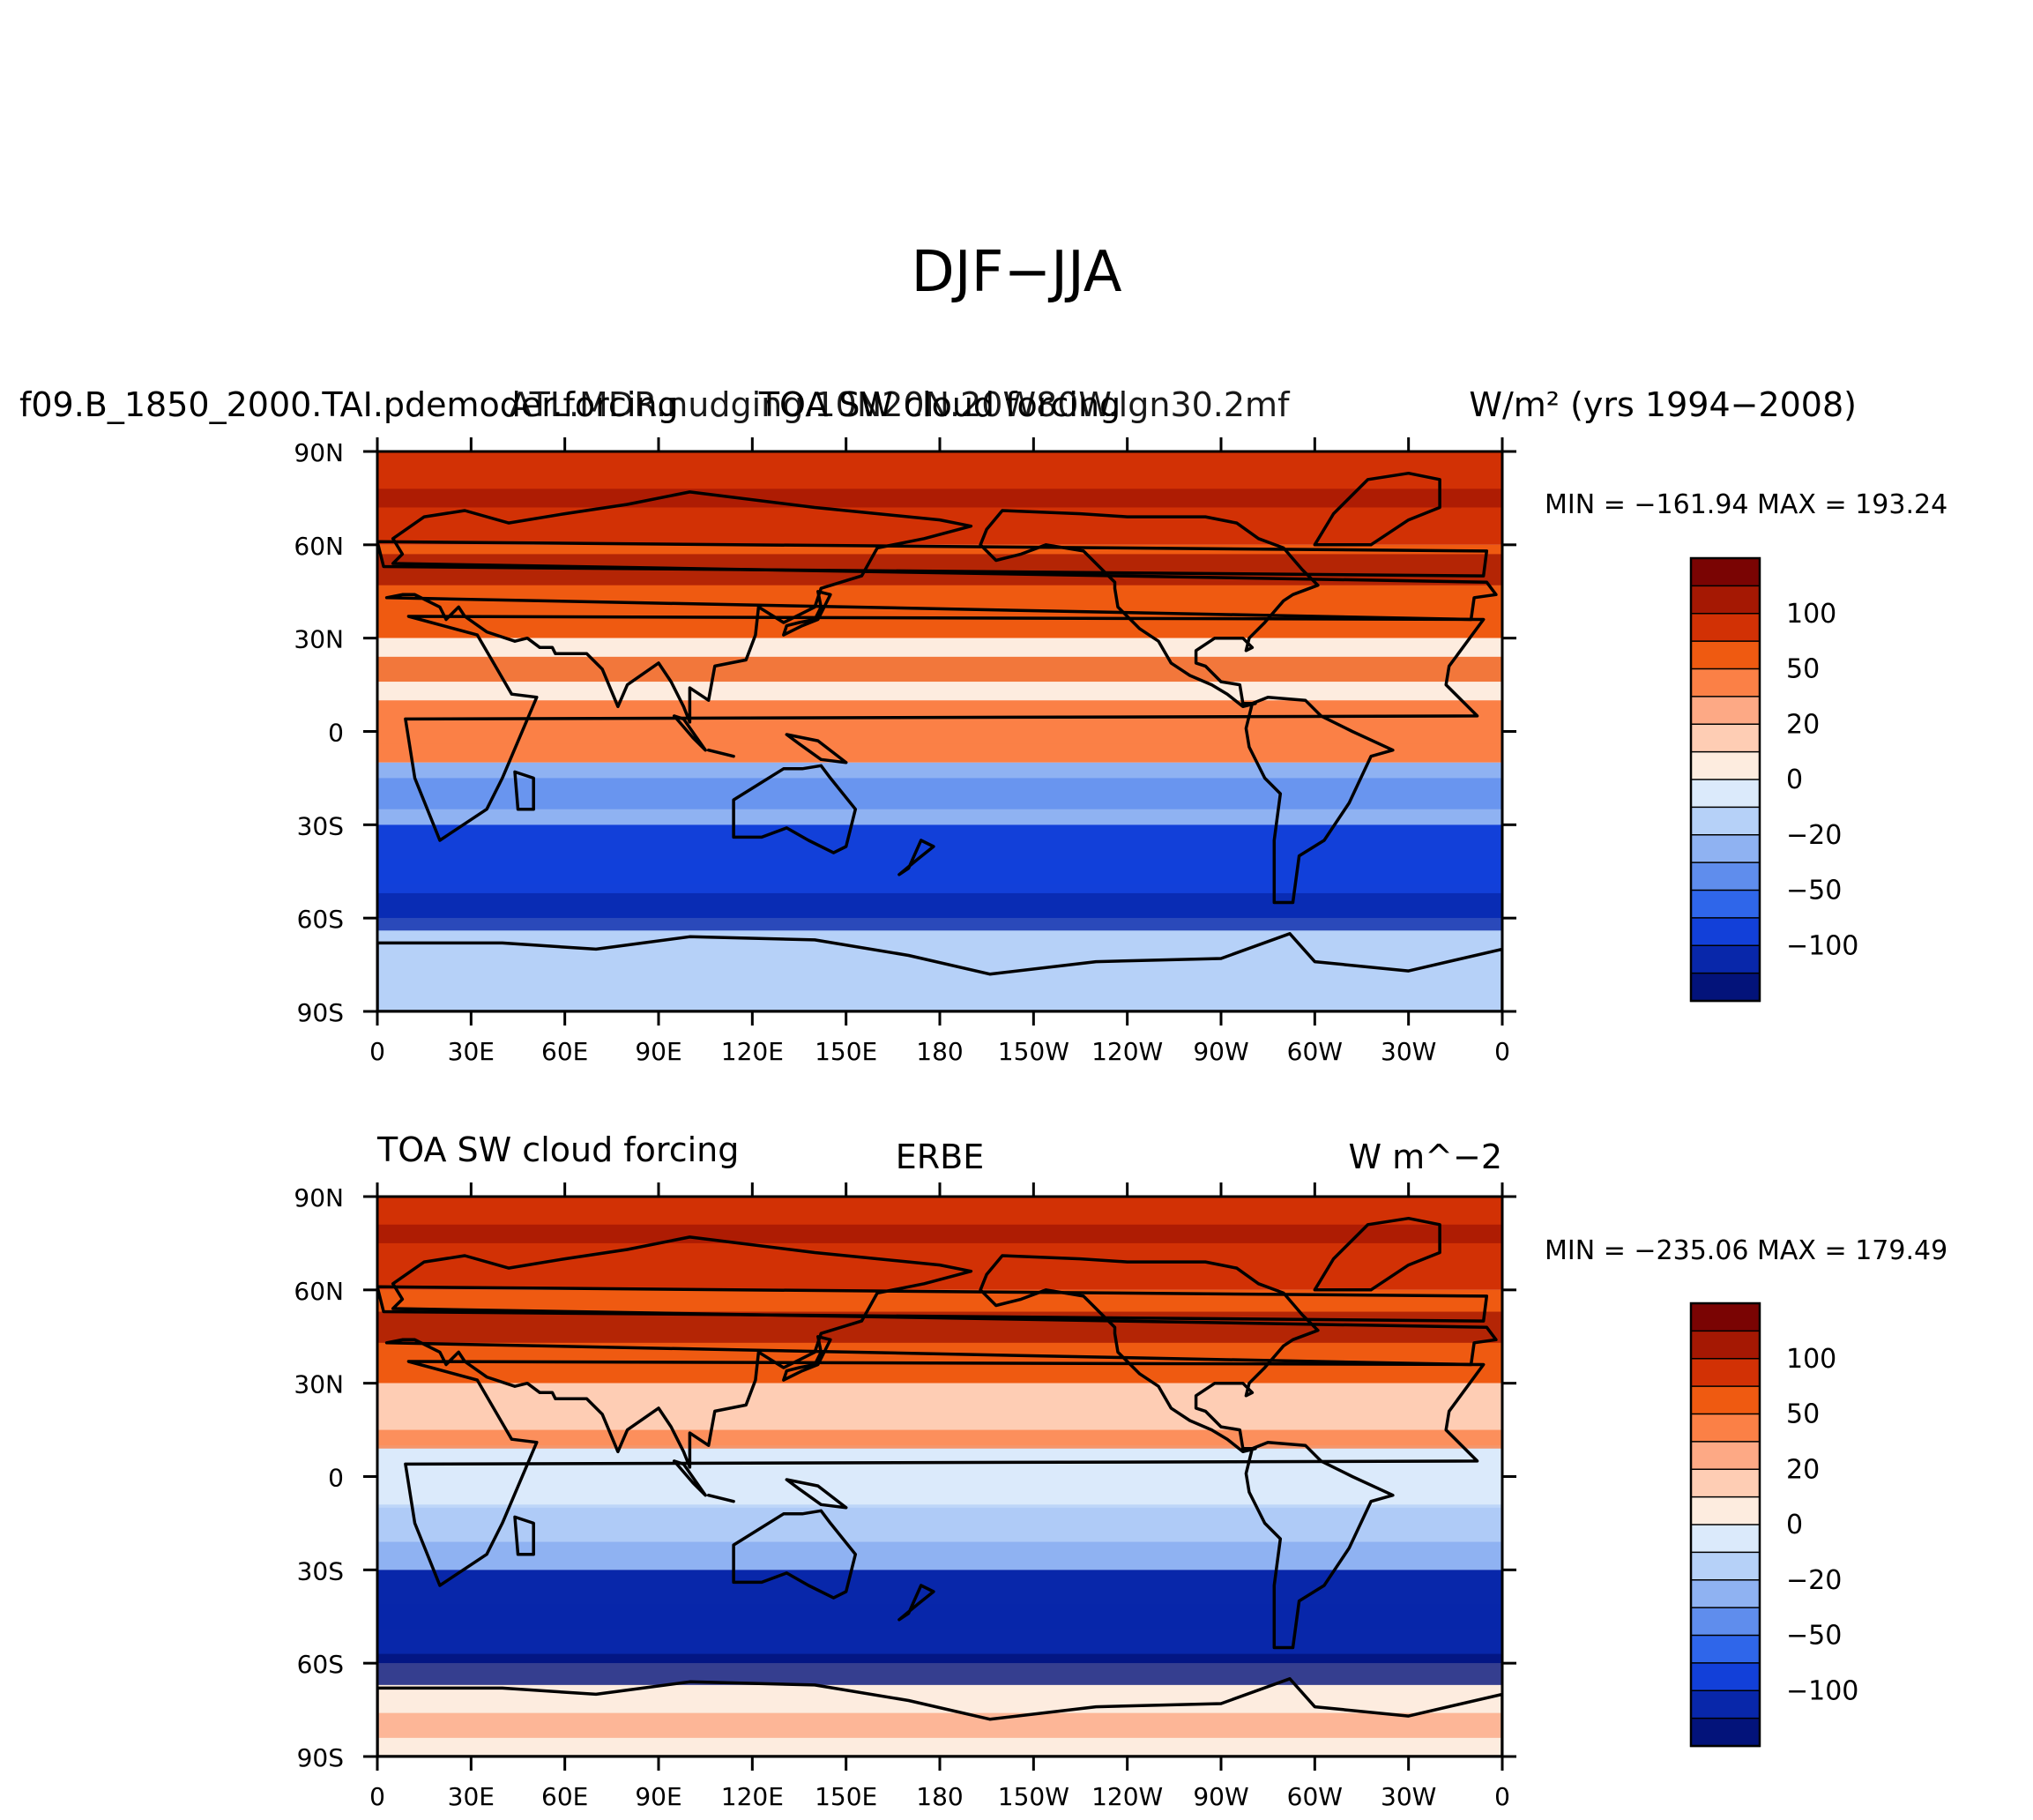 This screenshot has height=1820, width=2033. Describe the element at coordinates (939, 1796) in the screenshot. I see `x-tick-label: 180` at that location.